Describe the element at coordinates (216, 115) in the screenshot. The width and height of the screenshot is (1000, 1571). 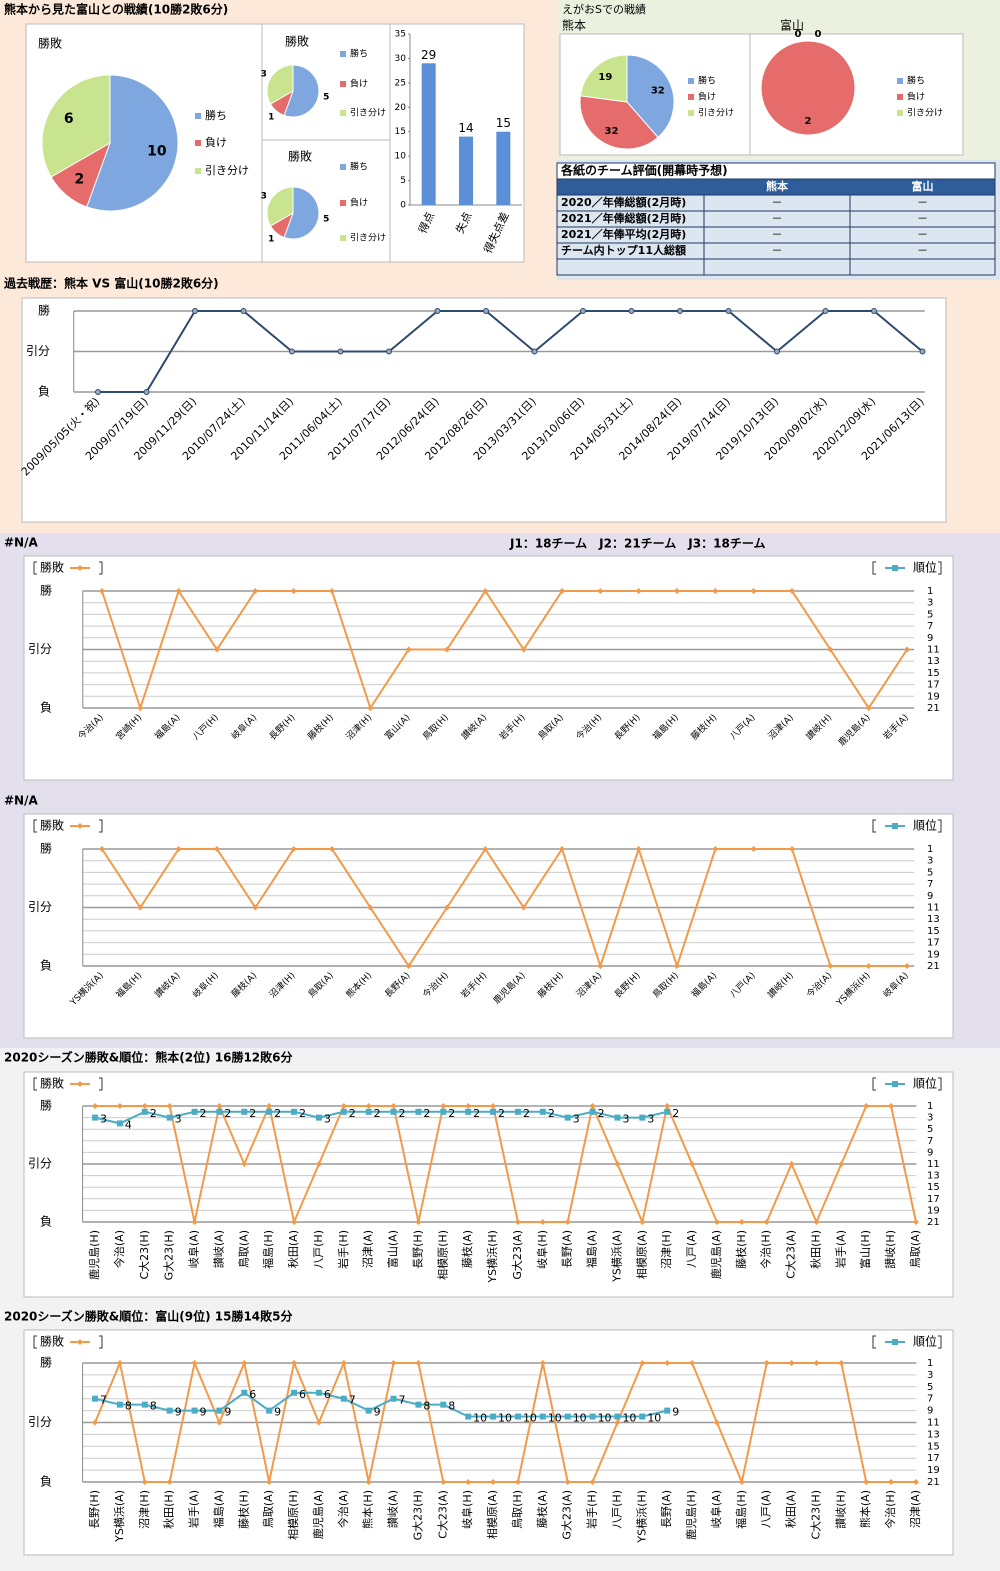
I see `legend-label: 勝ち` at that location.